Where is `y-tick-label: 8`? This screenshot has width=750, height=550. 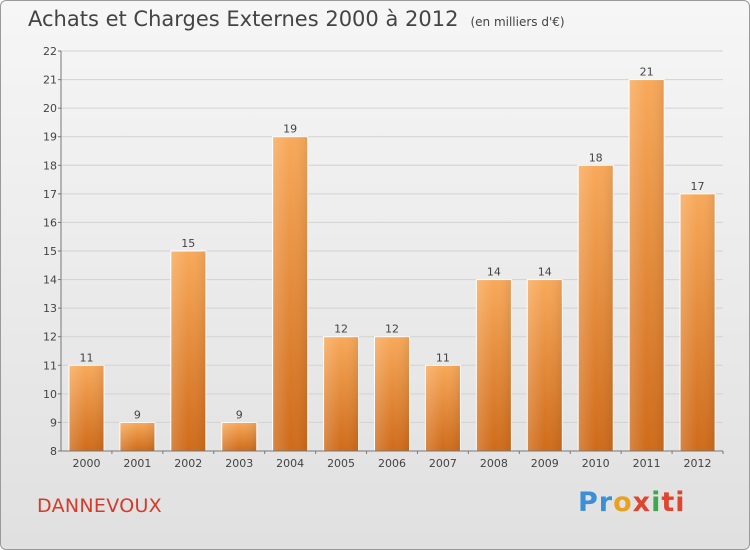 y-tick-label: 8 is located at coordinates (53, 451).